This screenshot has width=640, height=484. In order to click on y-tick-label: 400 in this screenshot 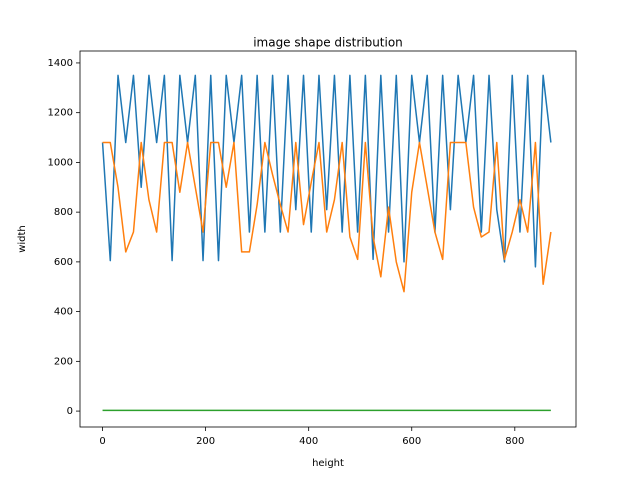, I will do `click(63, 312)`.